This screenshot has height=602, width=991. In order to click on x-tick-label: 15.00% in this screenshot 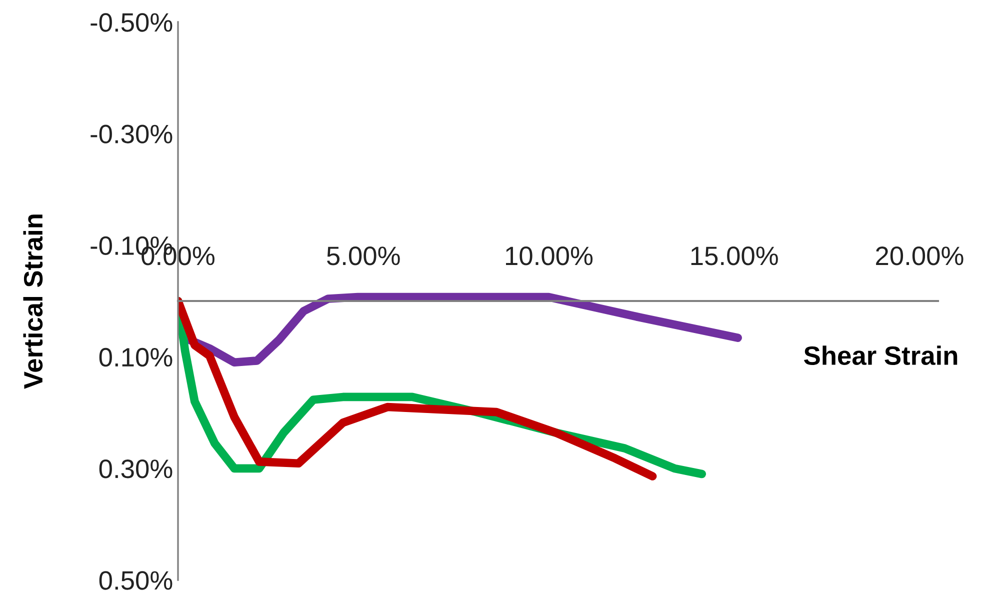, I will do `click(734, 256)`.